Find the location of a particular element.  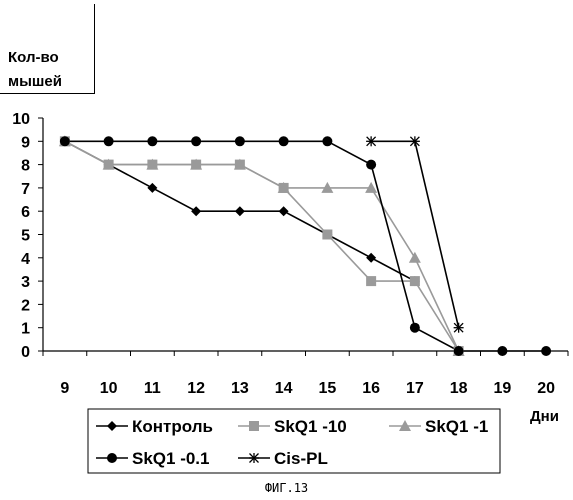

x-tick-label: 16 is located at coordinates (371, 388).